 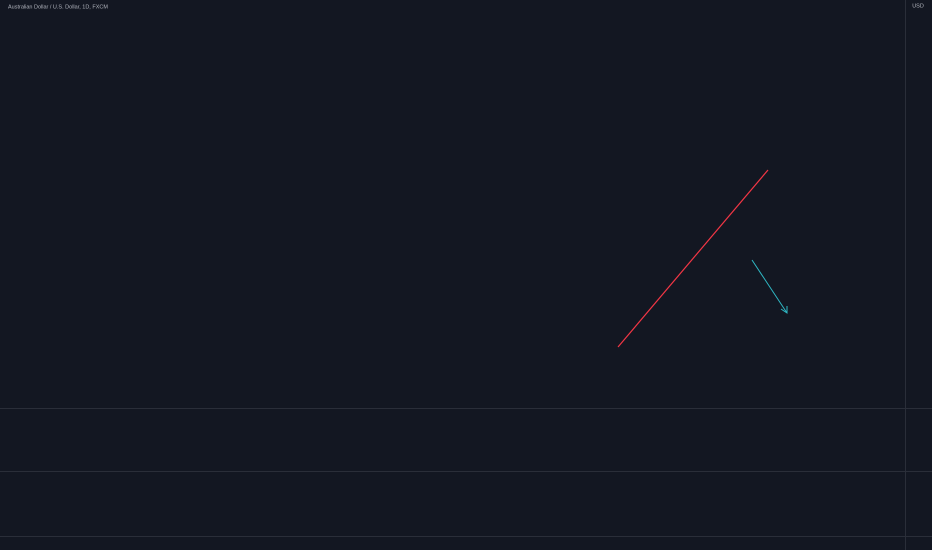 What do you see at coordinates (693, 258) in the screenshot?
I see `trend-line` at bounding box center [693, 258].